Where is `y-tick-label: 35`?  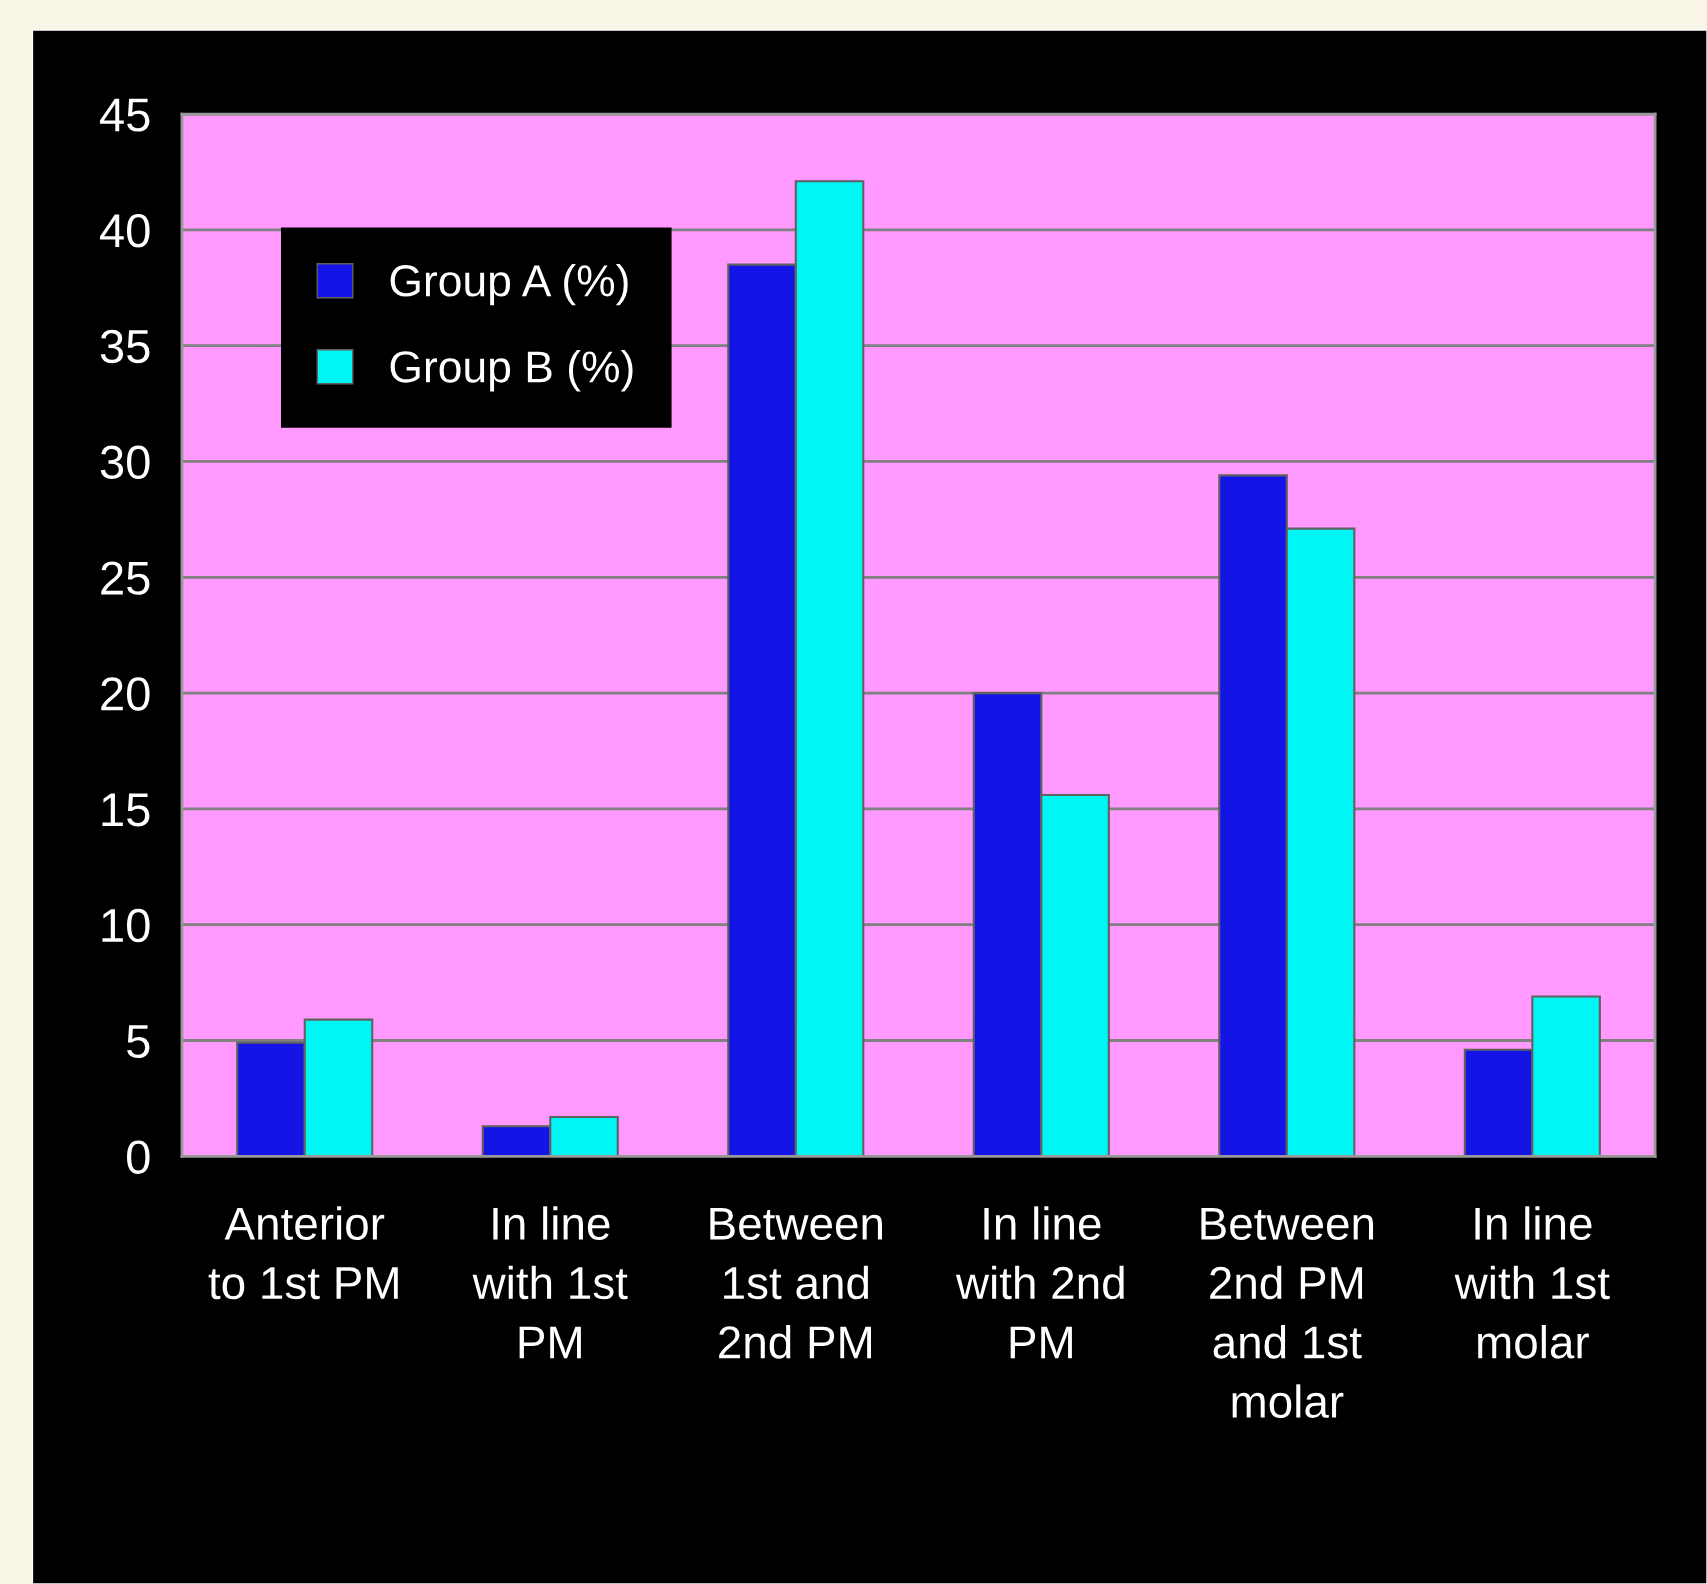
y-tick-label: 35 is located at coordinates (125, 346).